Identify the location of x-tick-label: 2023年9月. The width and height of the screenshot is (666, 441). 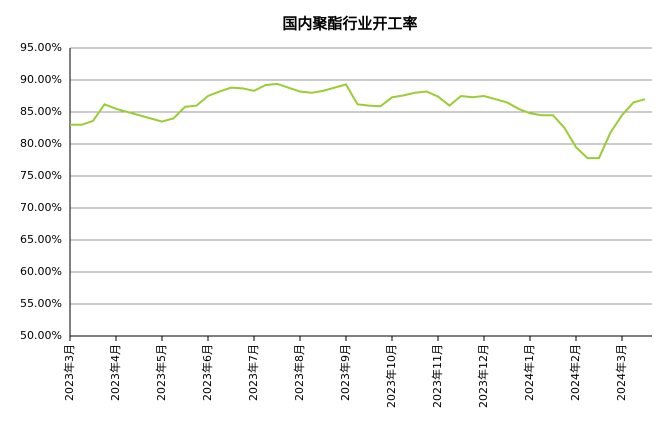
(345, 372).